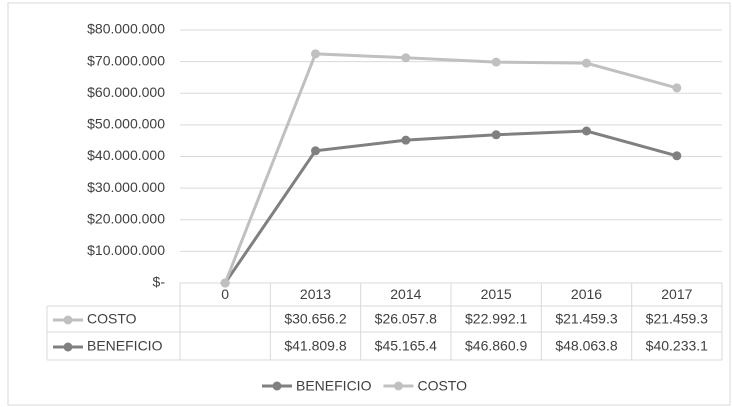 Image resolution: width=732 pixels, height=407 pixels. Describe the element at coordinates (442, 386) in the screenshot. I see `legend-label: COSTO` at that location.